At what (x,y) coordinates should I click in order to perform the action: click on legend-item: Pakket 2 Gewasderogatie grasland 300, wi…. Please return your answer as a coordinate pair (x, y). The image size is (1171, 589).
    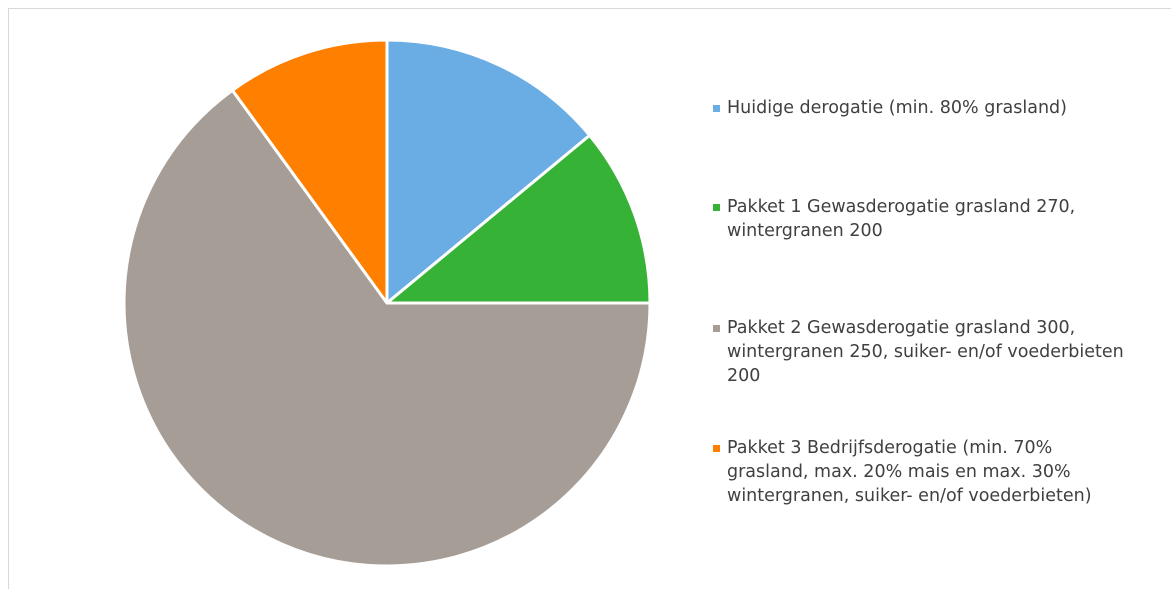
    Looking at the image, I should click on (919, 352).